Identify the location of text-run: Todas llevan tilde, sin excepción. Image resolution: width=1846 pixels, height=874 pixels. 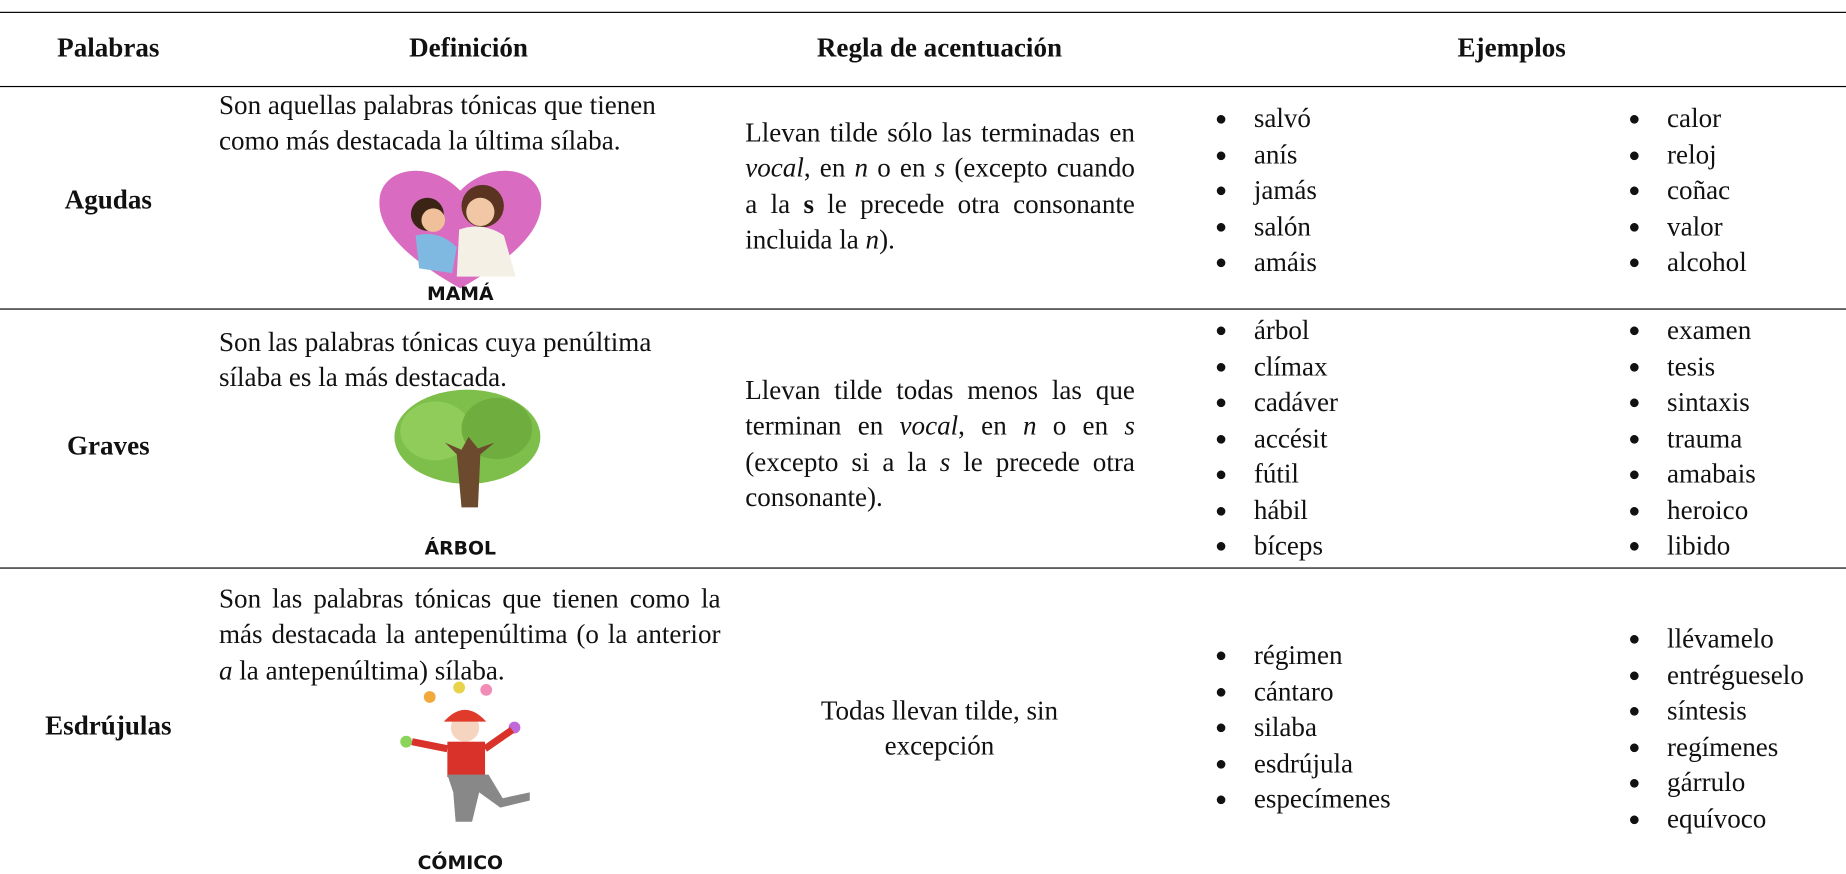
(939, 728).